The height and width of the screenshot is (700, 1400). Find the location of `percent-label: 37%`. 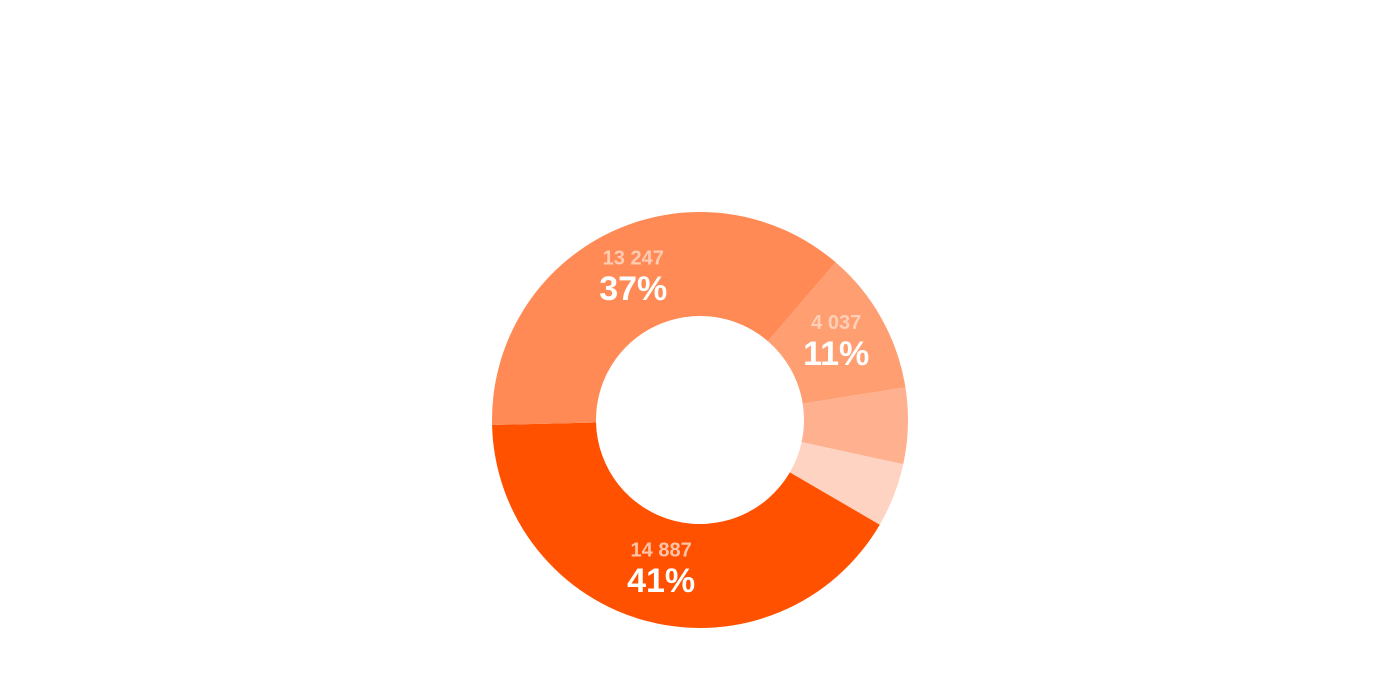

percent-label: 37% is located at coordinates (633, 289).